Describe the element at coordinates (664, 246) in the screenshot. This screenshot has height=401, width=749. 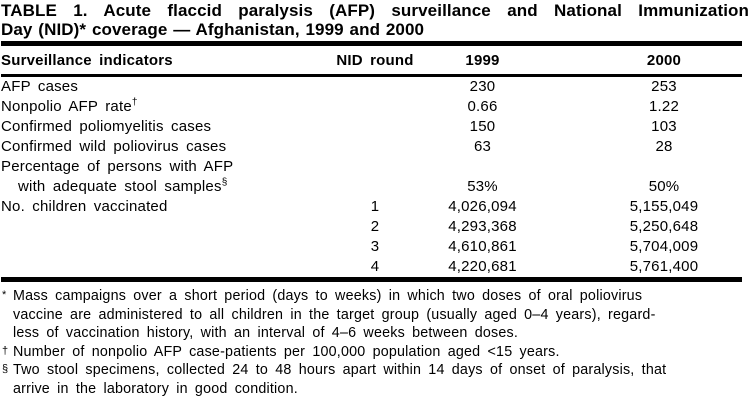
I see `value-2000-cell: 5,704,009` at that location.